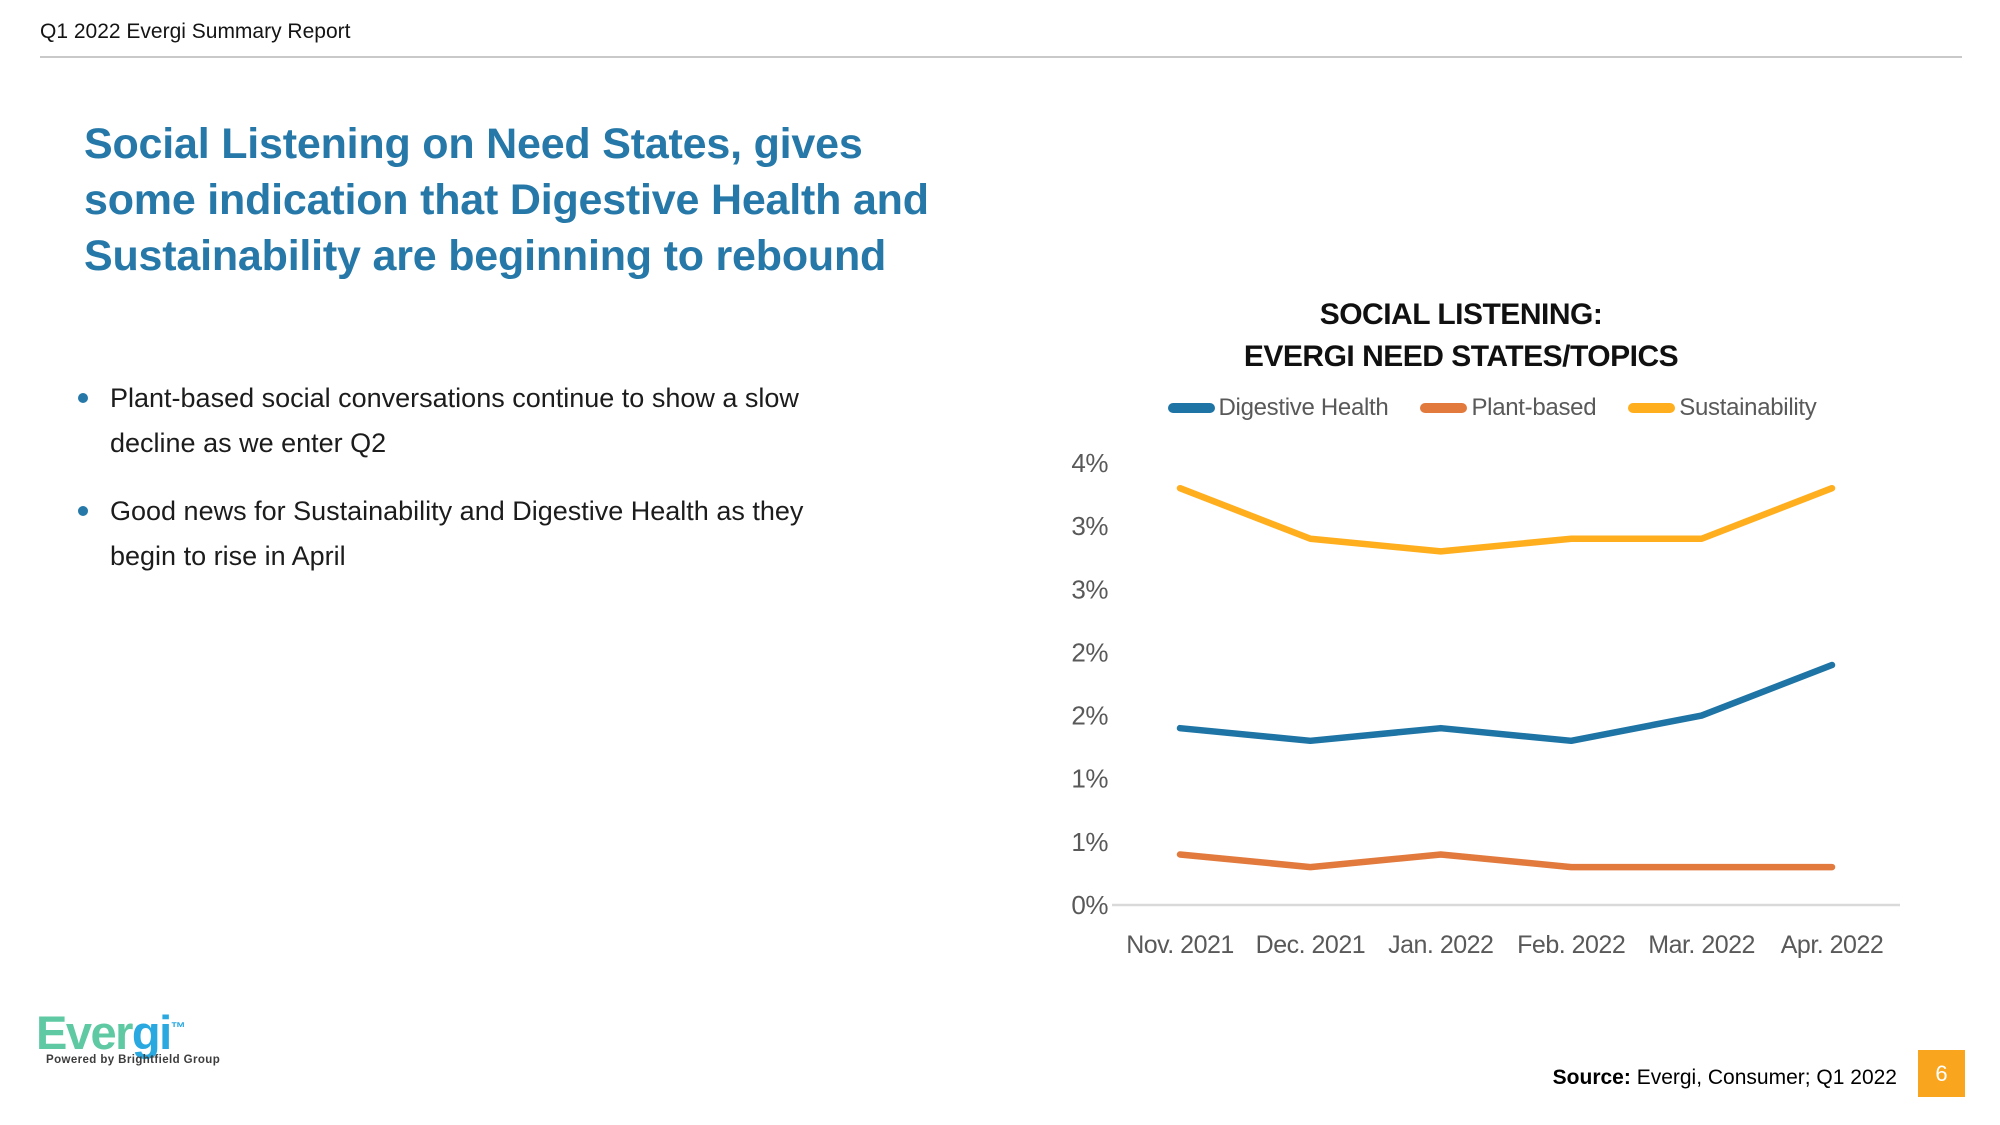  Describe the element at coordinates (1591, 1077) in the screenshot. I see `source-label: Source:` at that location.